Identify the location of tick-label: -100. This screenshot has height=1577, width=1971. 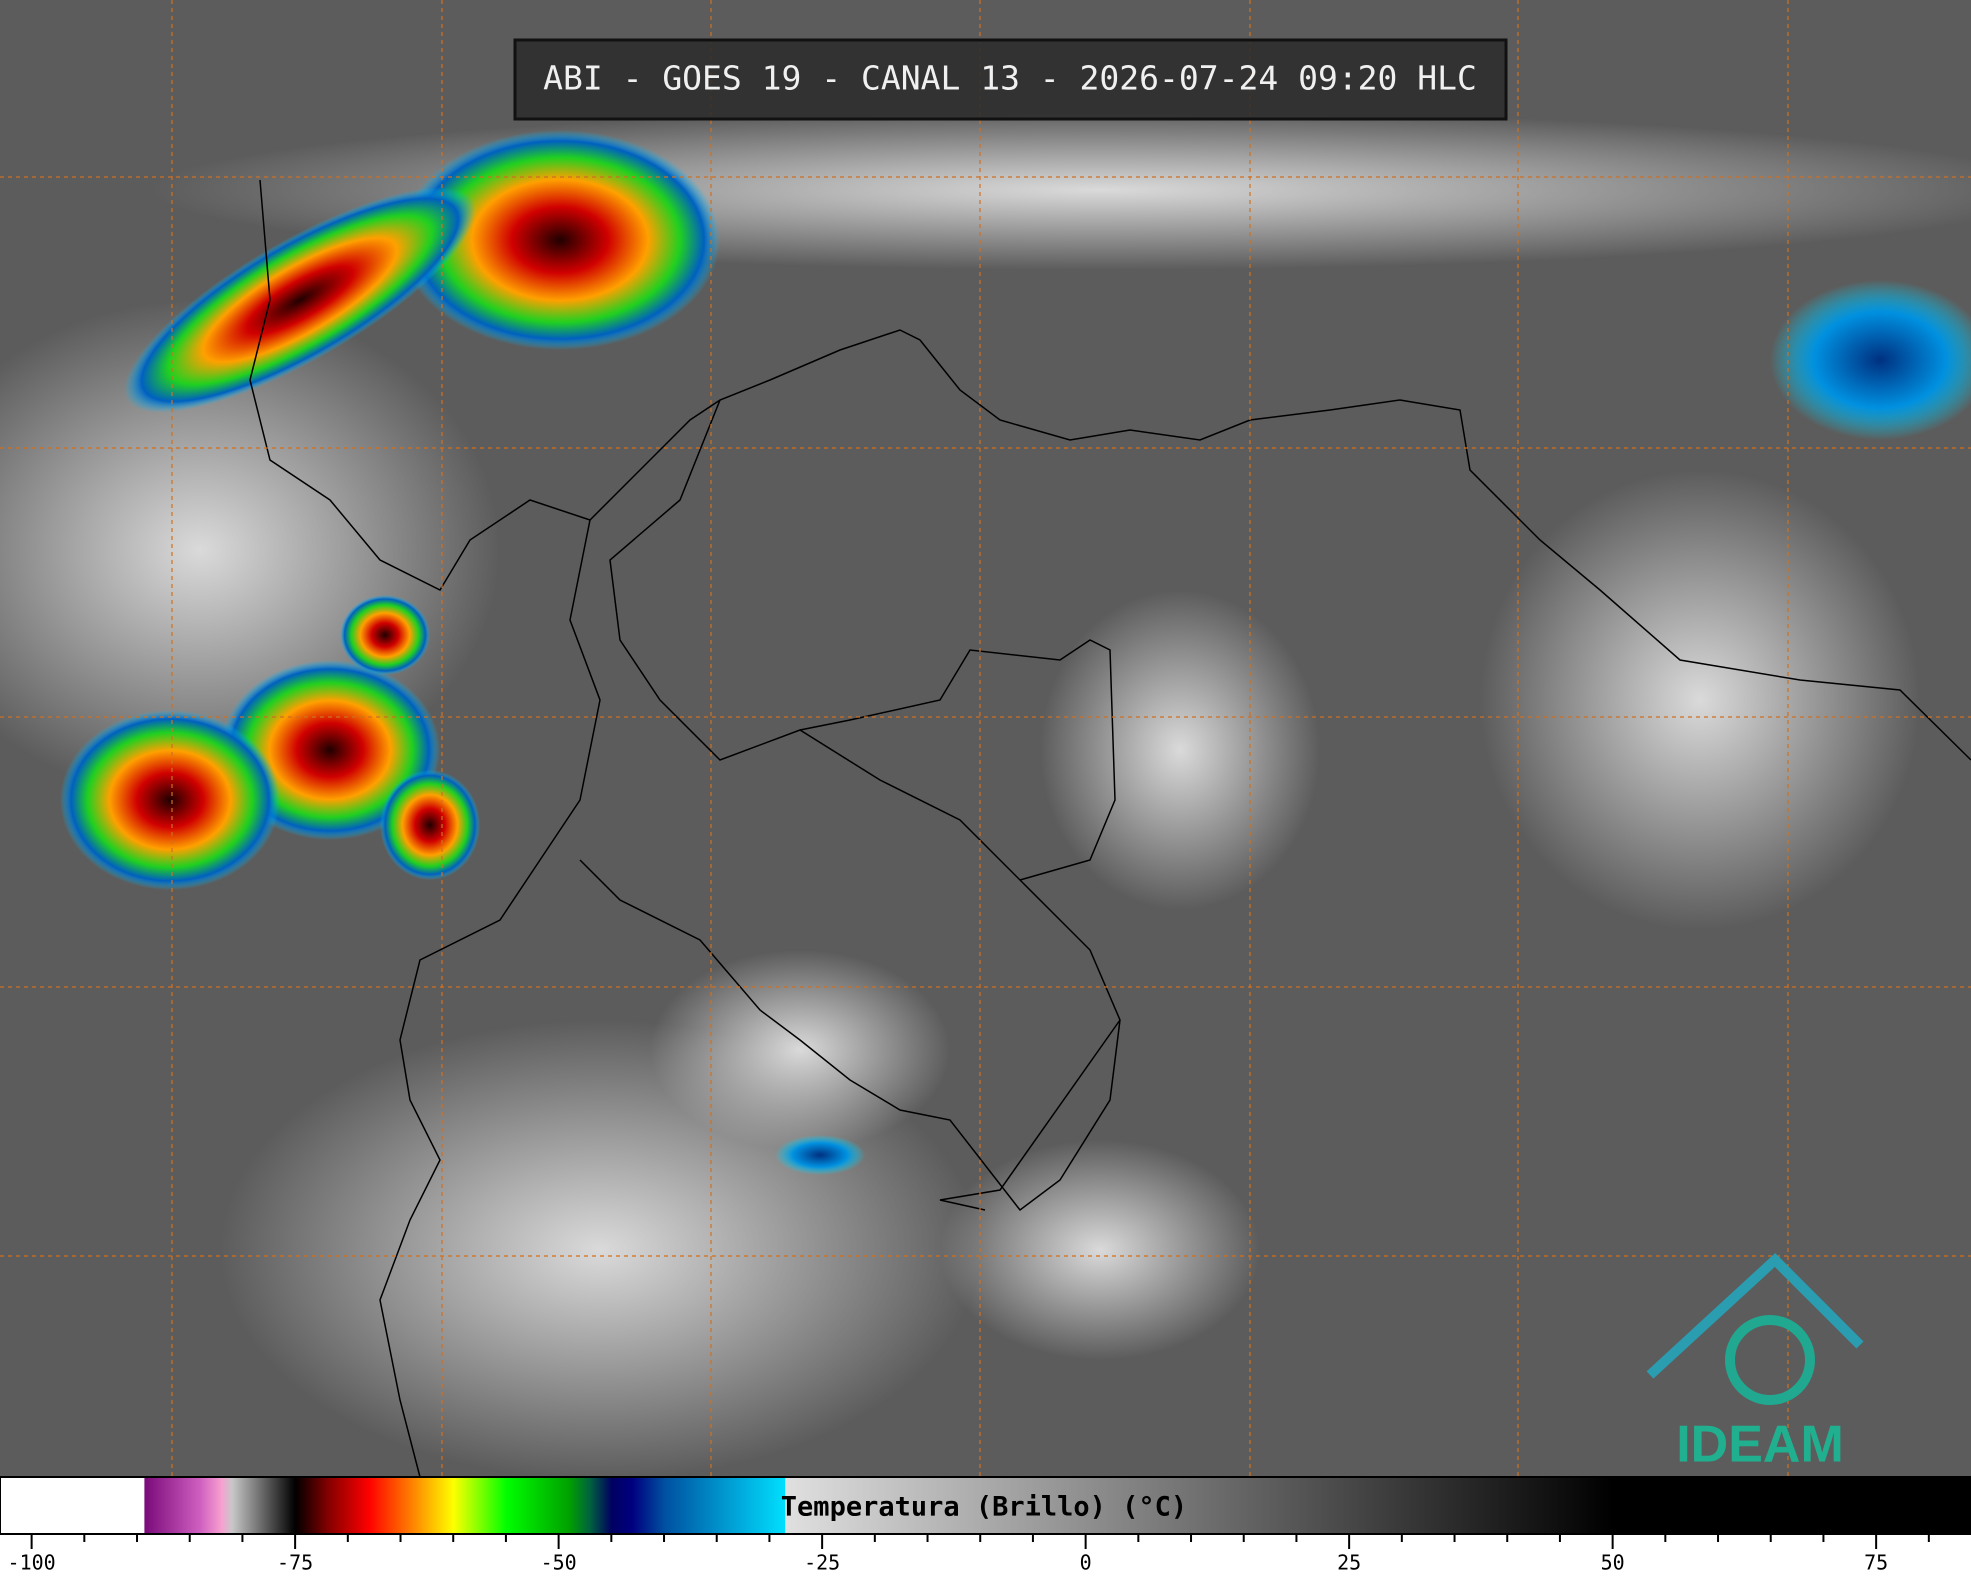
(32, 1563).